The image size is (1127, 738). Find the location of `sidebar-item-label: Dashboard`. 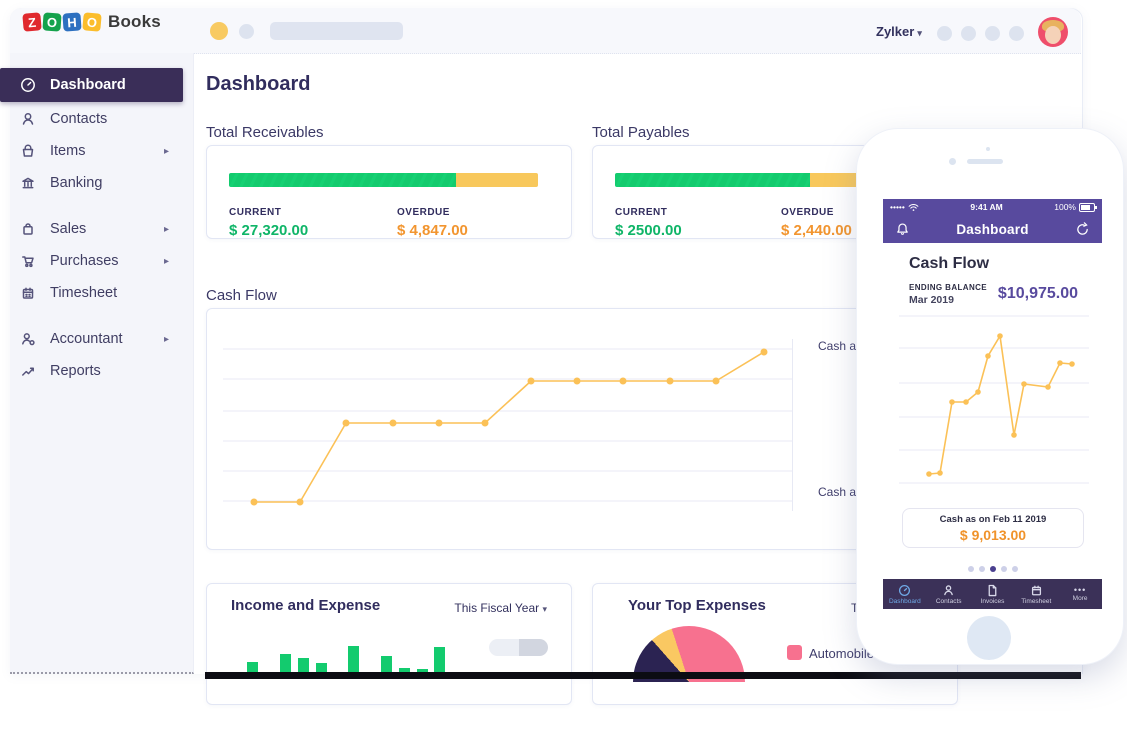

sidebar-item-label: Dashboard is located at coordinates (88, 85).